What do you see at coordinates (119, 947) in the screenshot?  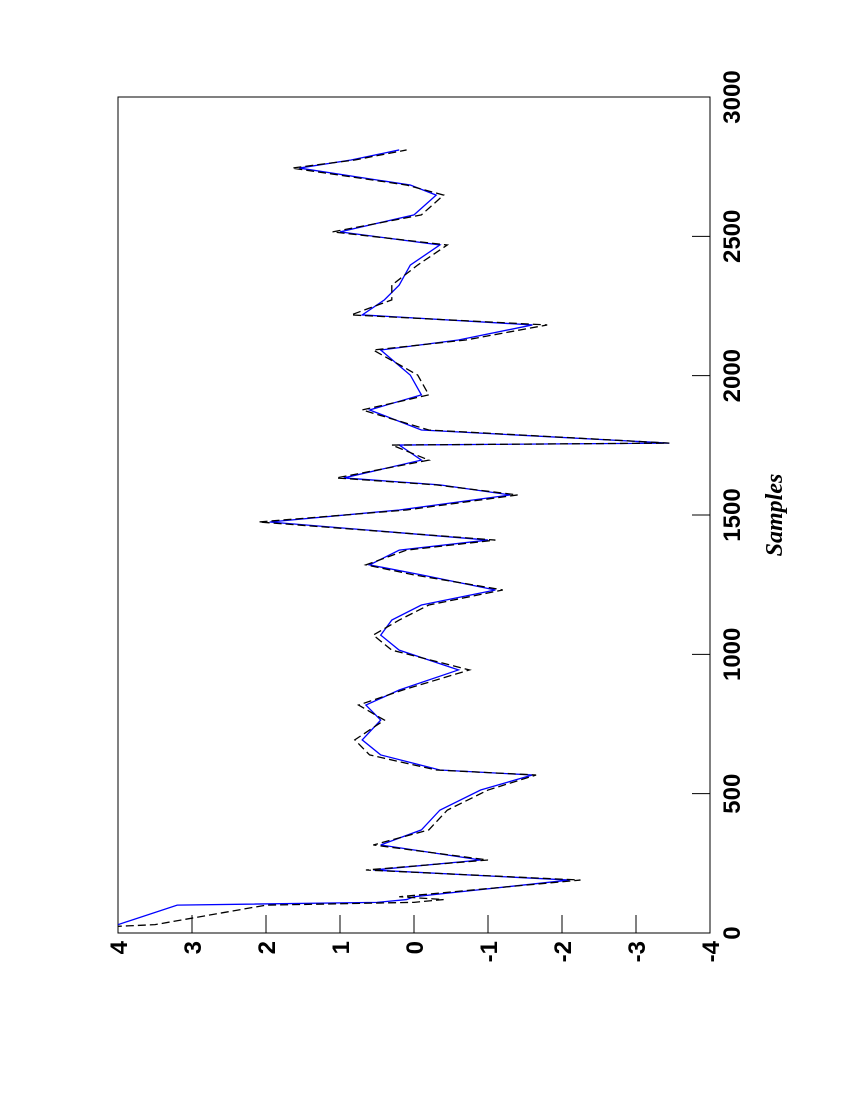 I see `y-tick-label: 4` at bounding box center [119, 947].